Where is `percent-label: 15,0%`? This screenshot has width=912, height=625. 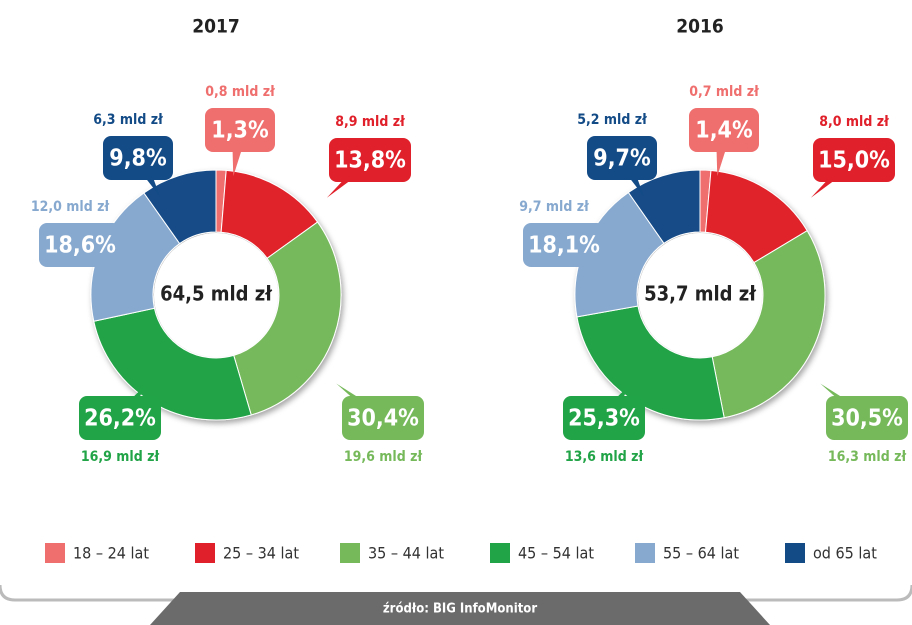
percent-label: 15,0% is located at coordinates (854, 161).